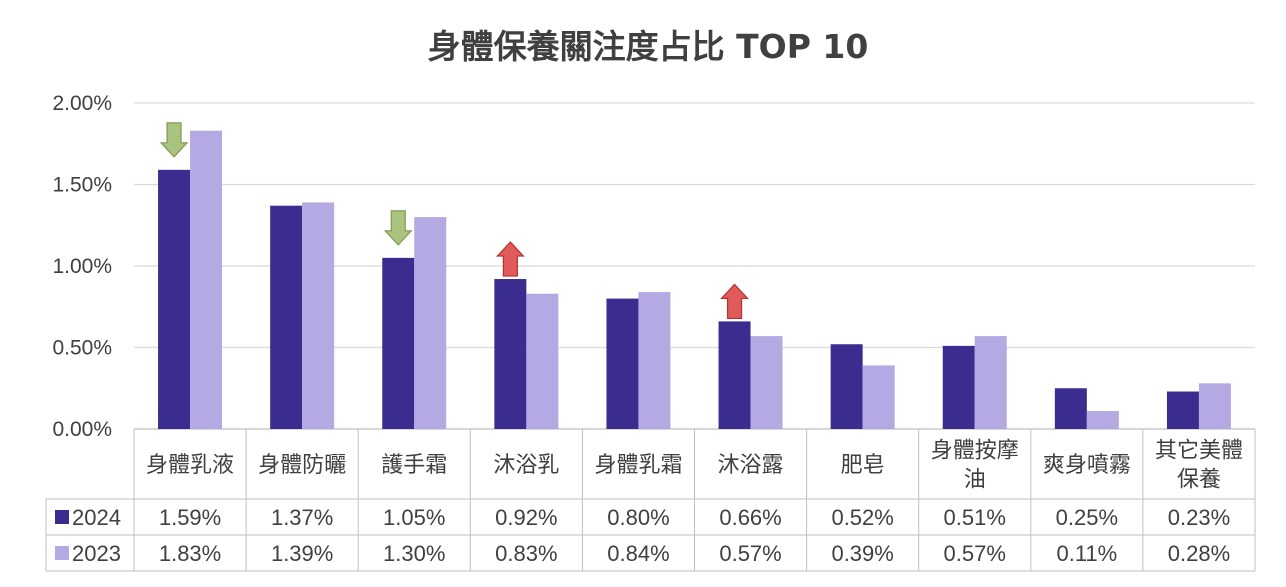 The image size is (1286, 587). I want to click on category-label: 護手霜, so click(414, 465).